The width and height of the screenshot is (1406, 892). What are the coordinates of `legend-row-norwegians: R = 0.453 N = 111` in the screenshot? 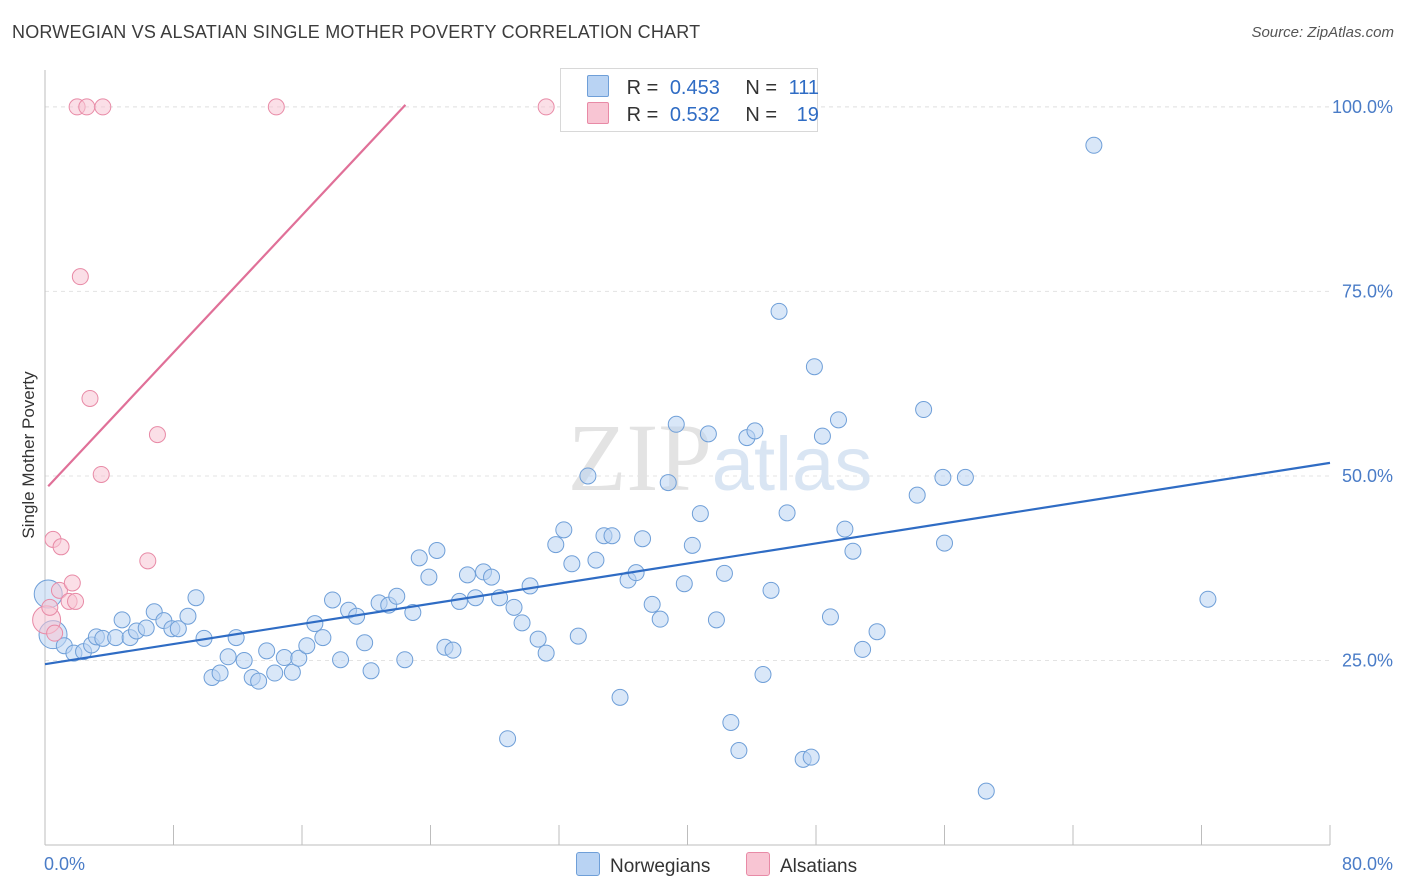 It's located at (703, 88).